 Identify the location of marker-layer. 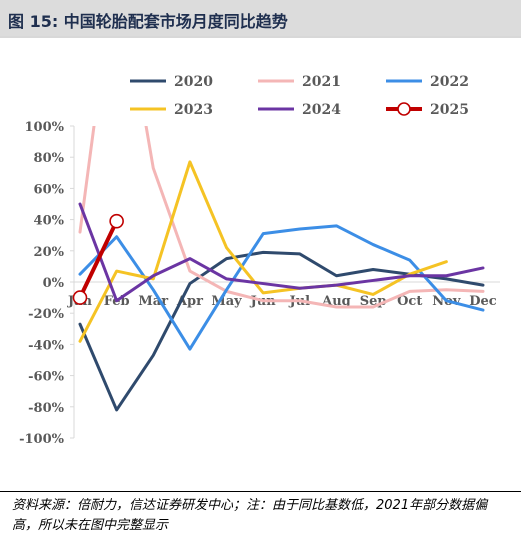
(98, 259).